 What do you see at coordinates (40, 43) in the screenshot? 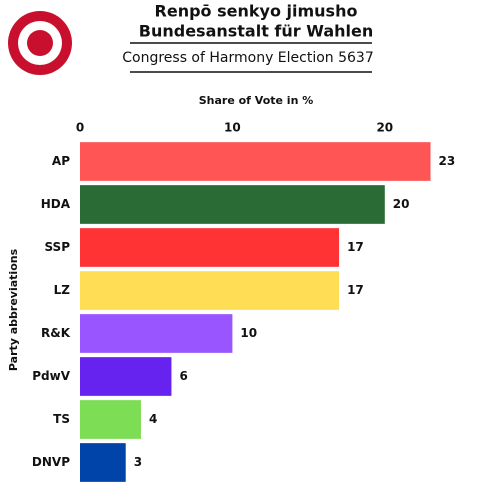
I see `logo` at bounding box center [40, 43].